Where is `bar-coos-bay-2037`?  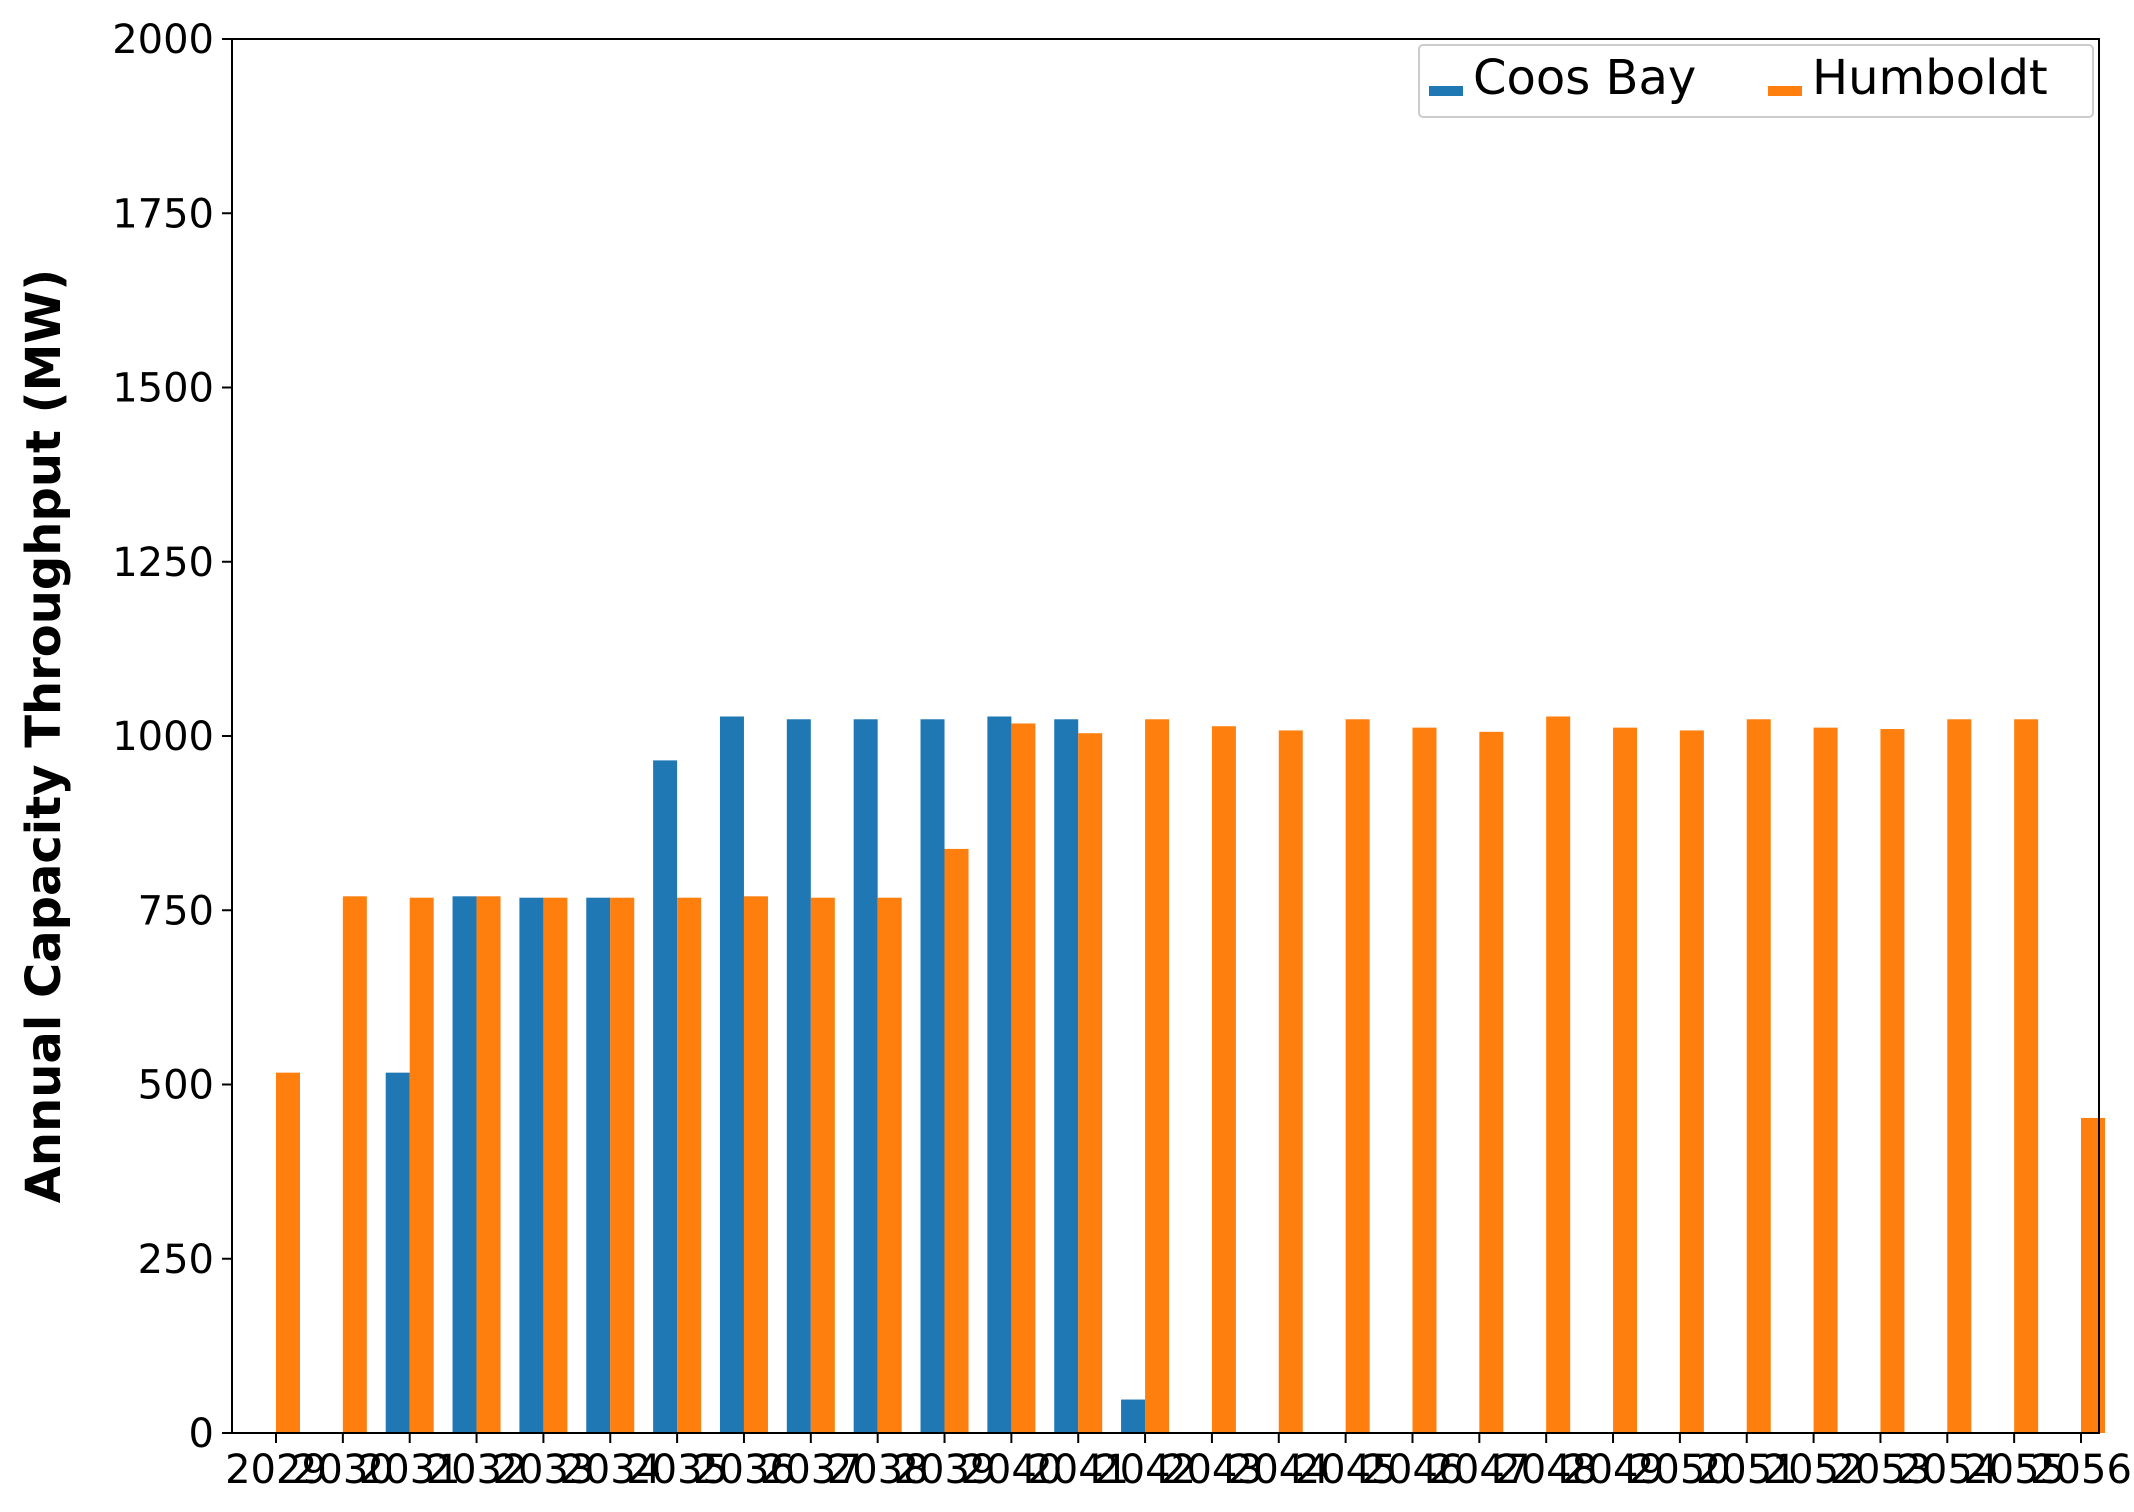 bar-coos-bay-2037 is located at coordinates (798, 1076).